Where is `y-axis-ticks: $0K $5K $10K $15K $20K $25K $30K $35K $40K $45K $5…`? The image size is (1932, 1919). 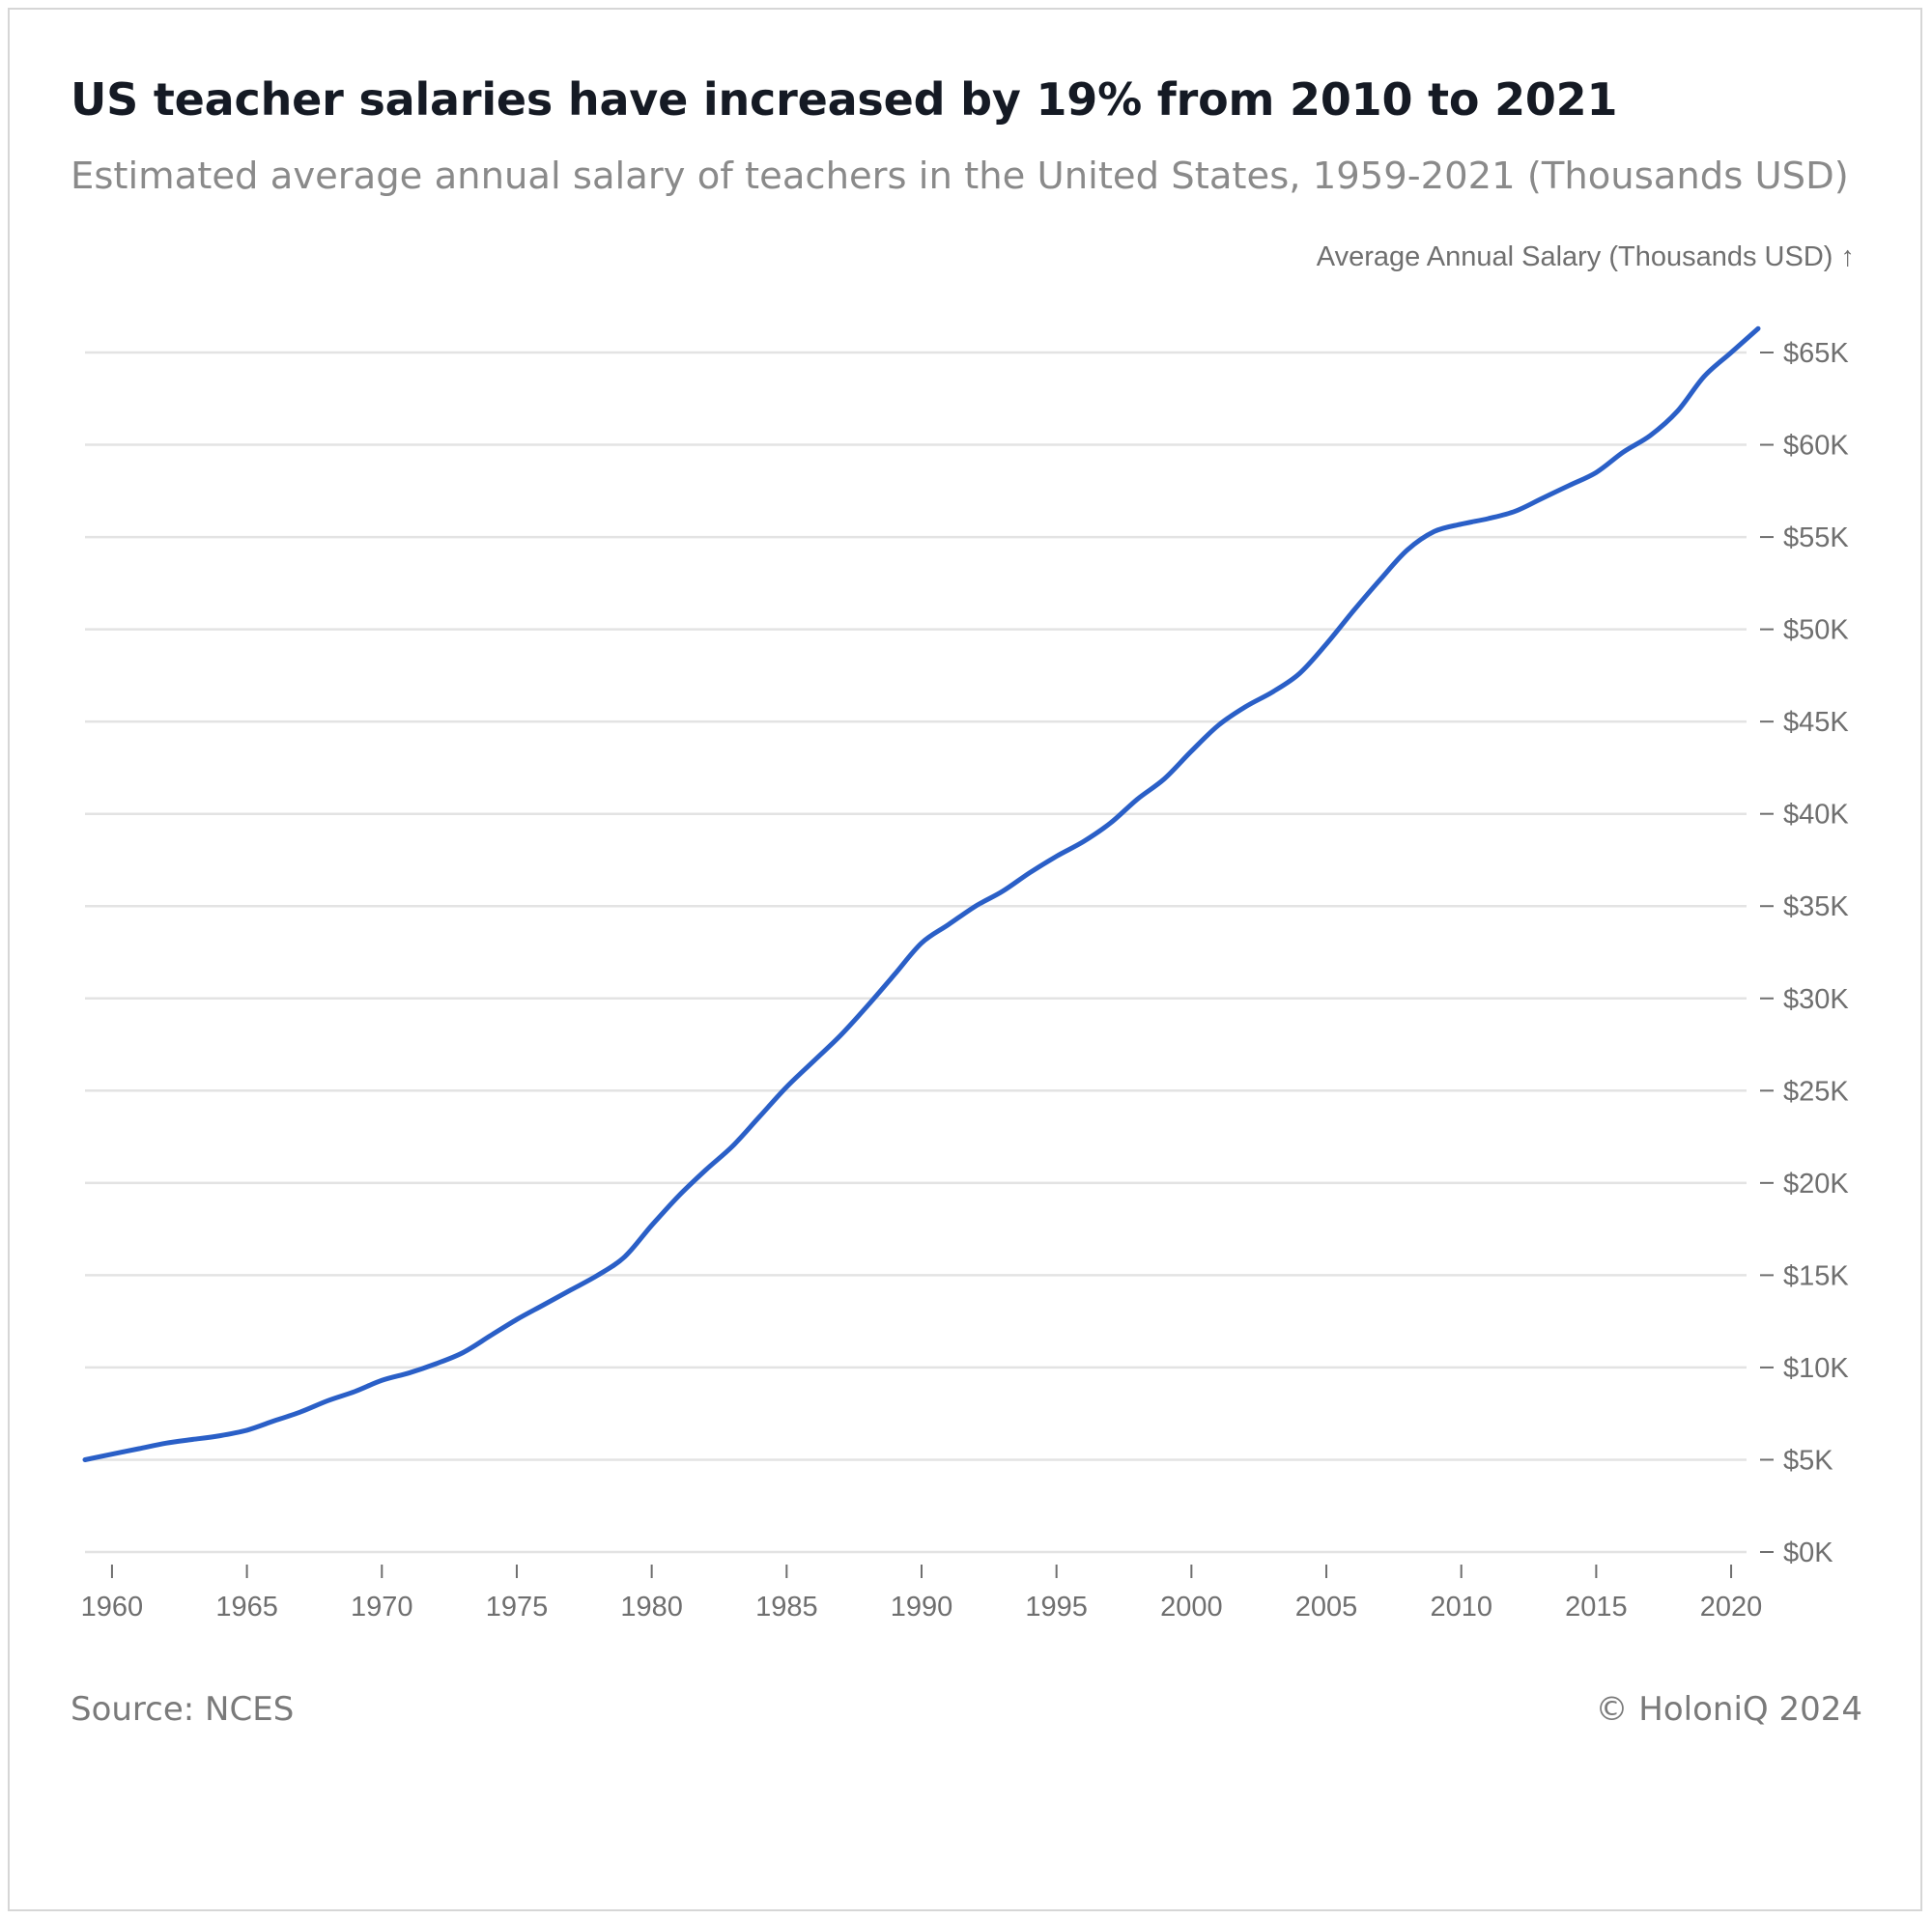 y-axis-ticks: $0K $5K $10K $15K $20K $25K $30K $35K $40K $45K $5… is located at coordinates (1804, 953).